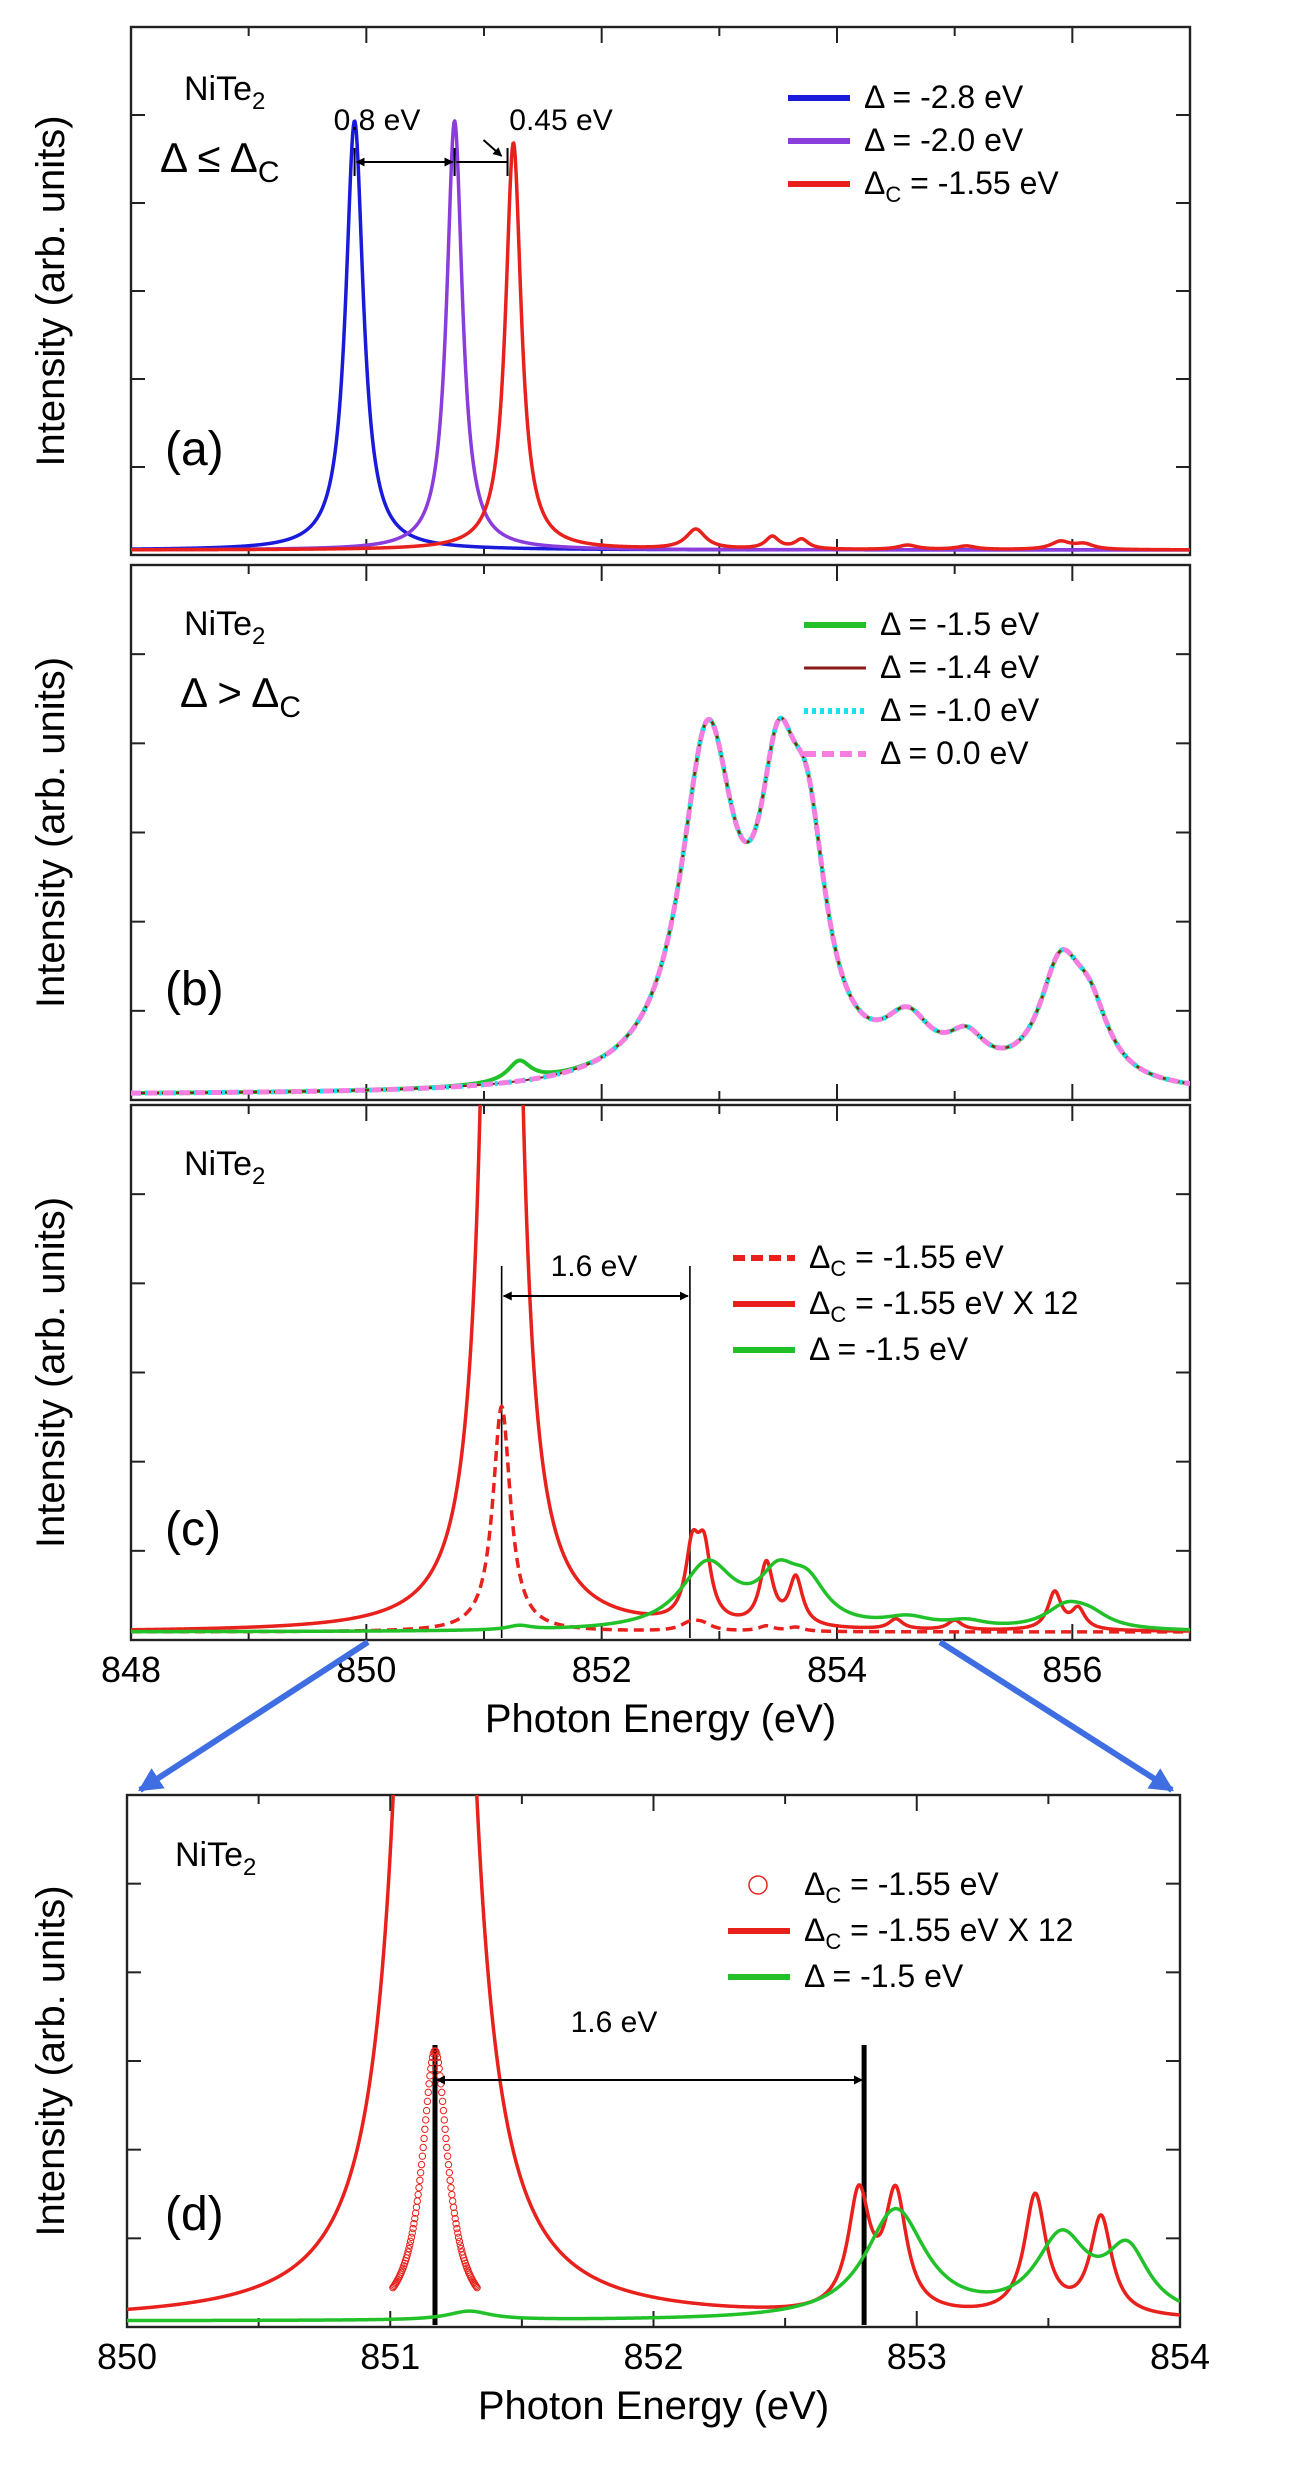 This screenshot has height=2475, width=1301. What do you see at coordinates (253, 1716) in the screenshot?
I see `zoom-arrow-left` at bounding box center [253, 1716].